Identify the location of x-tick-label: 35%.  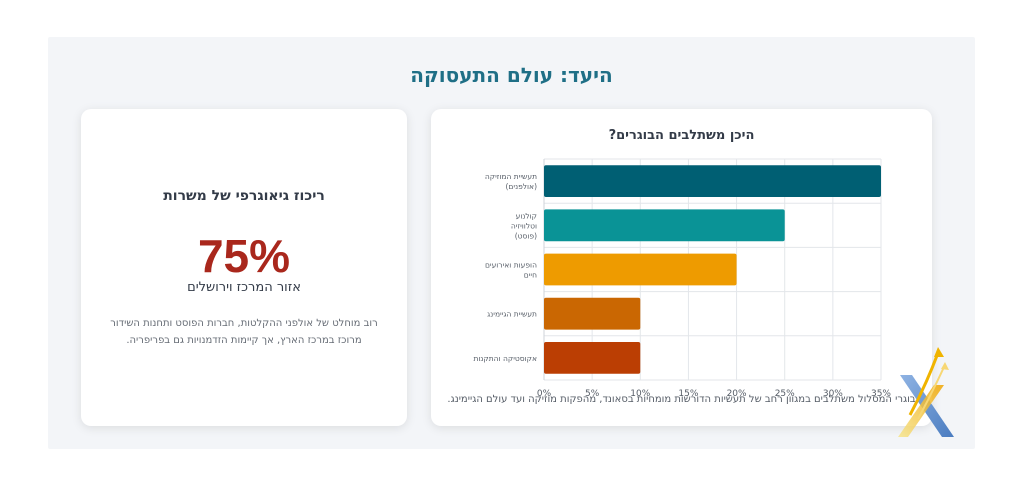
(881, 394).